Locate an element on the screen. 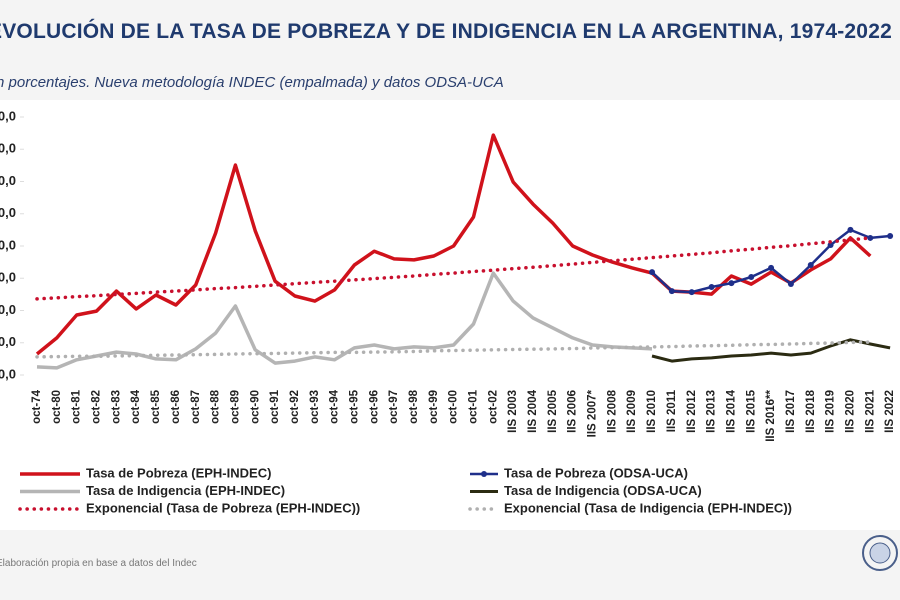 The width and height of the screenshot is (900, 600). x-tick-label: IIS 2014 is located at coordinates (731, 410).